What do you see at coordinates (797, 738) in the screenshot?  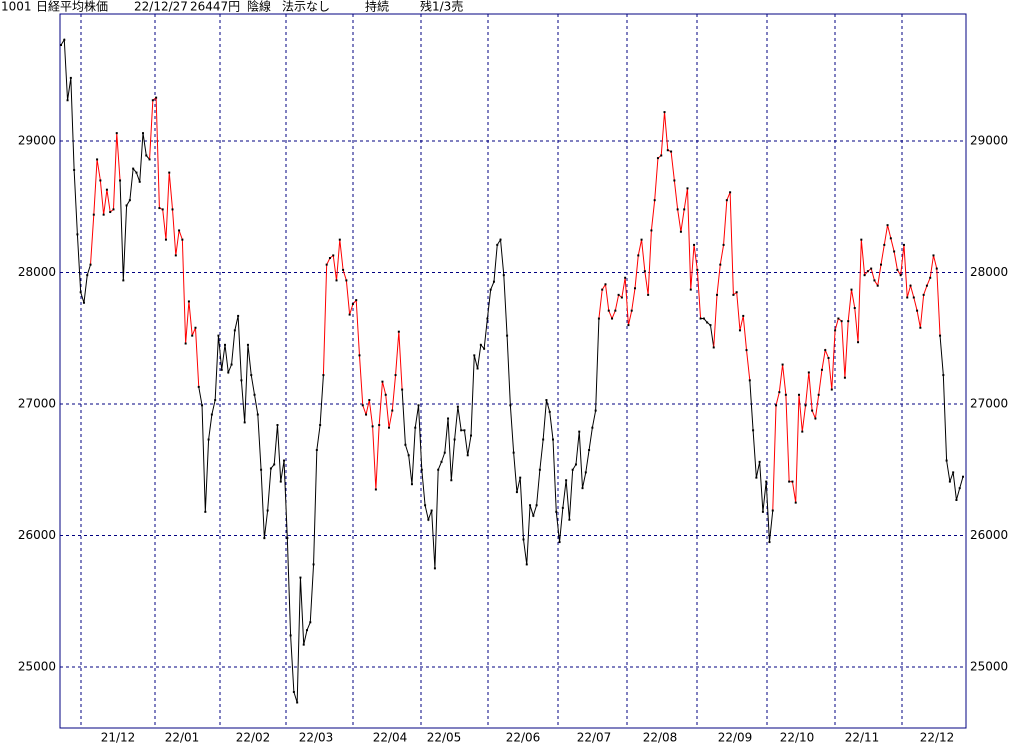 I see `x-tick-label: 22/10` at bounding box center [797, 738].